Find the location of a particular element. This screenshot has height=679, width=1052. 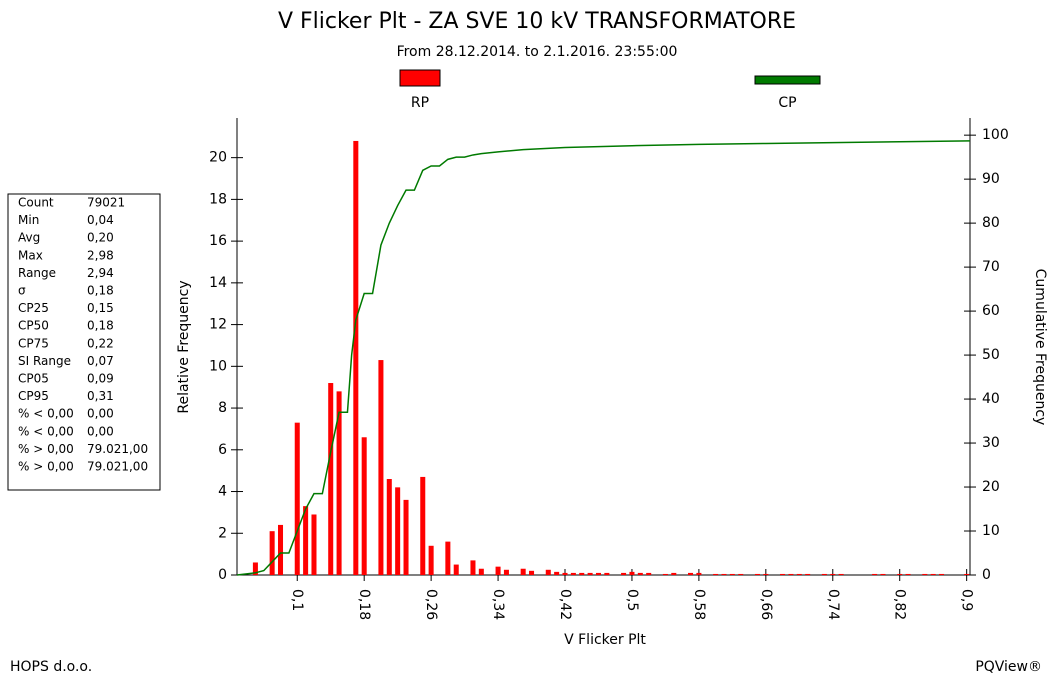

y2-tick-label: 20 is located at coordinates (991, 487).